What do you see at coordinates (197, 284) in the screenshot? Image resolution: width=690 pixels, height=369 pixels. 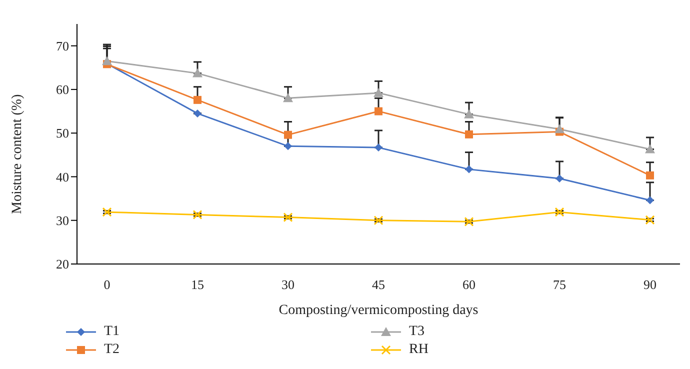 I see `x-tick-label: 15` at bounding box center [197, 284].